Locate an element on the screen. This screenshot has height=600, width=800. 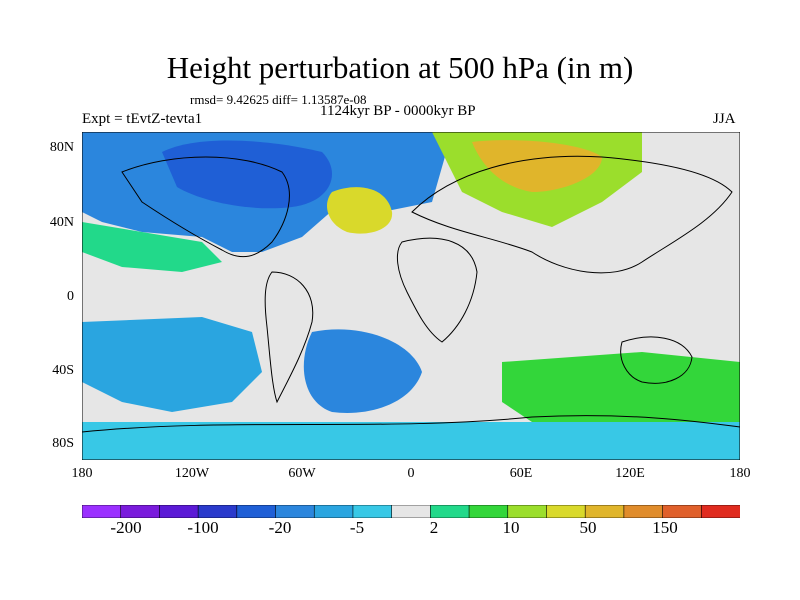
lon-label-120w: 120W is located at coordinates (192, 473).